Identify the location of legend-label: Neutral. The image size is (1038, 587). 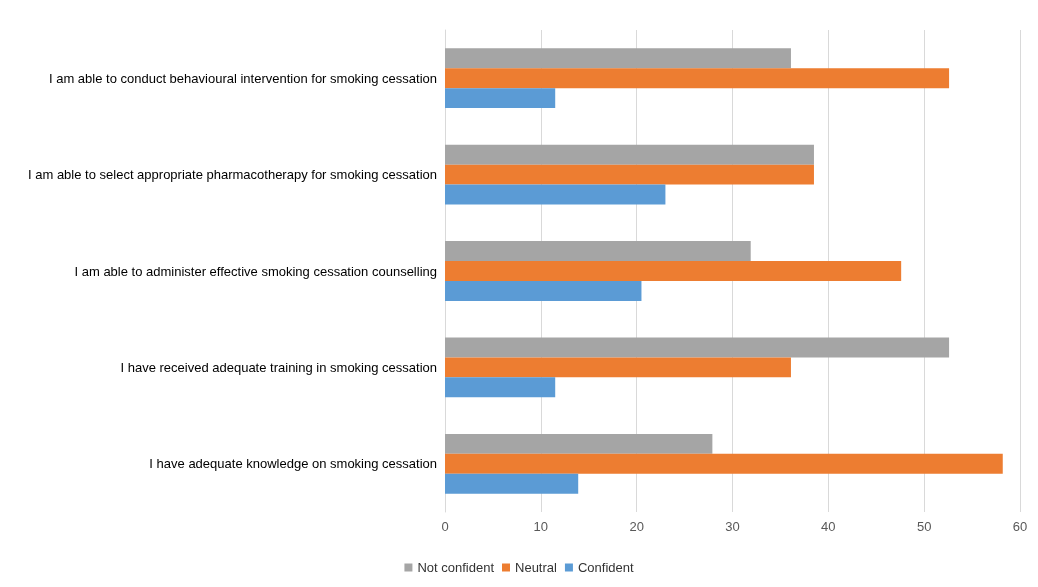
(536, 567).